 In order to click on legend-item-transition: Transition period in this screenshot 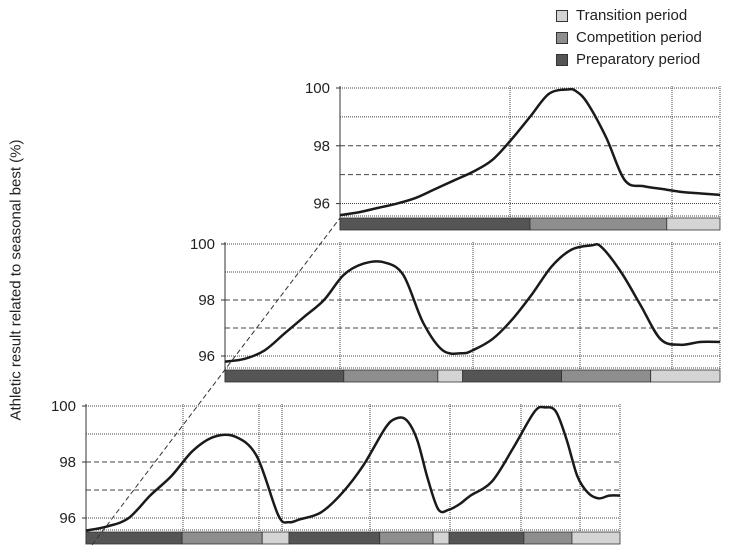, I will do `click(629, 16)`.